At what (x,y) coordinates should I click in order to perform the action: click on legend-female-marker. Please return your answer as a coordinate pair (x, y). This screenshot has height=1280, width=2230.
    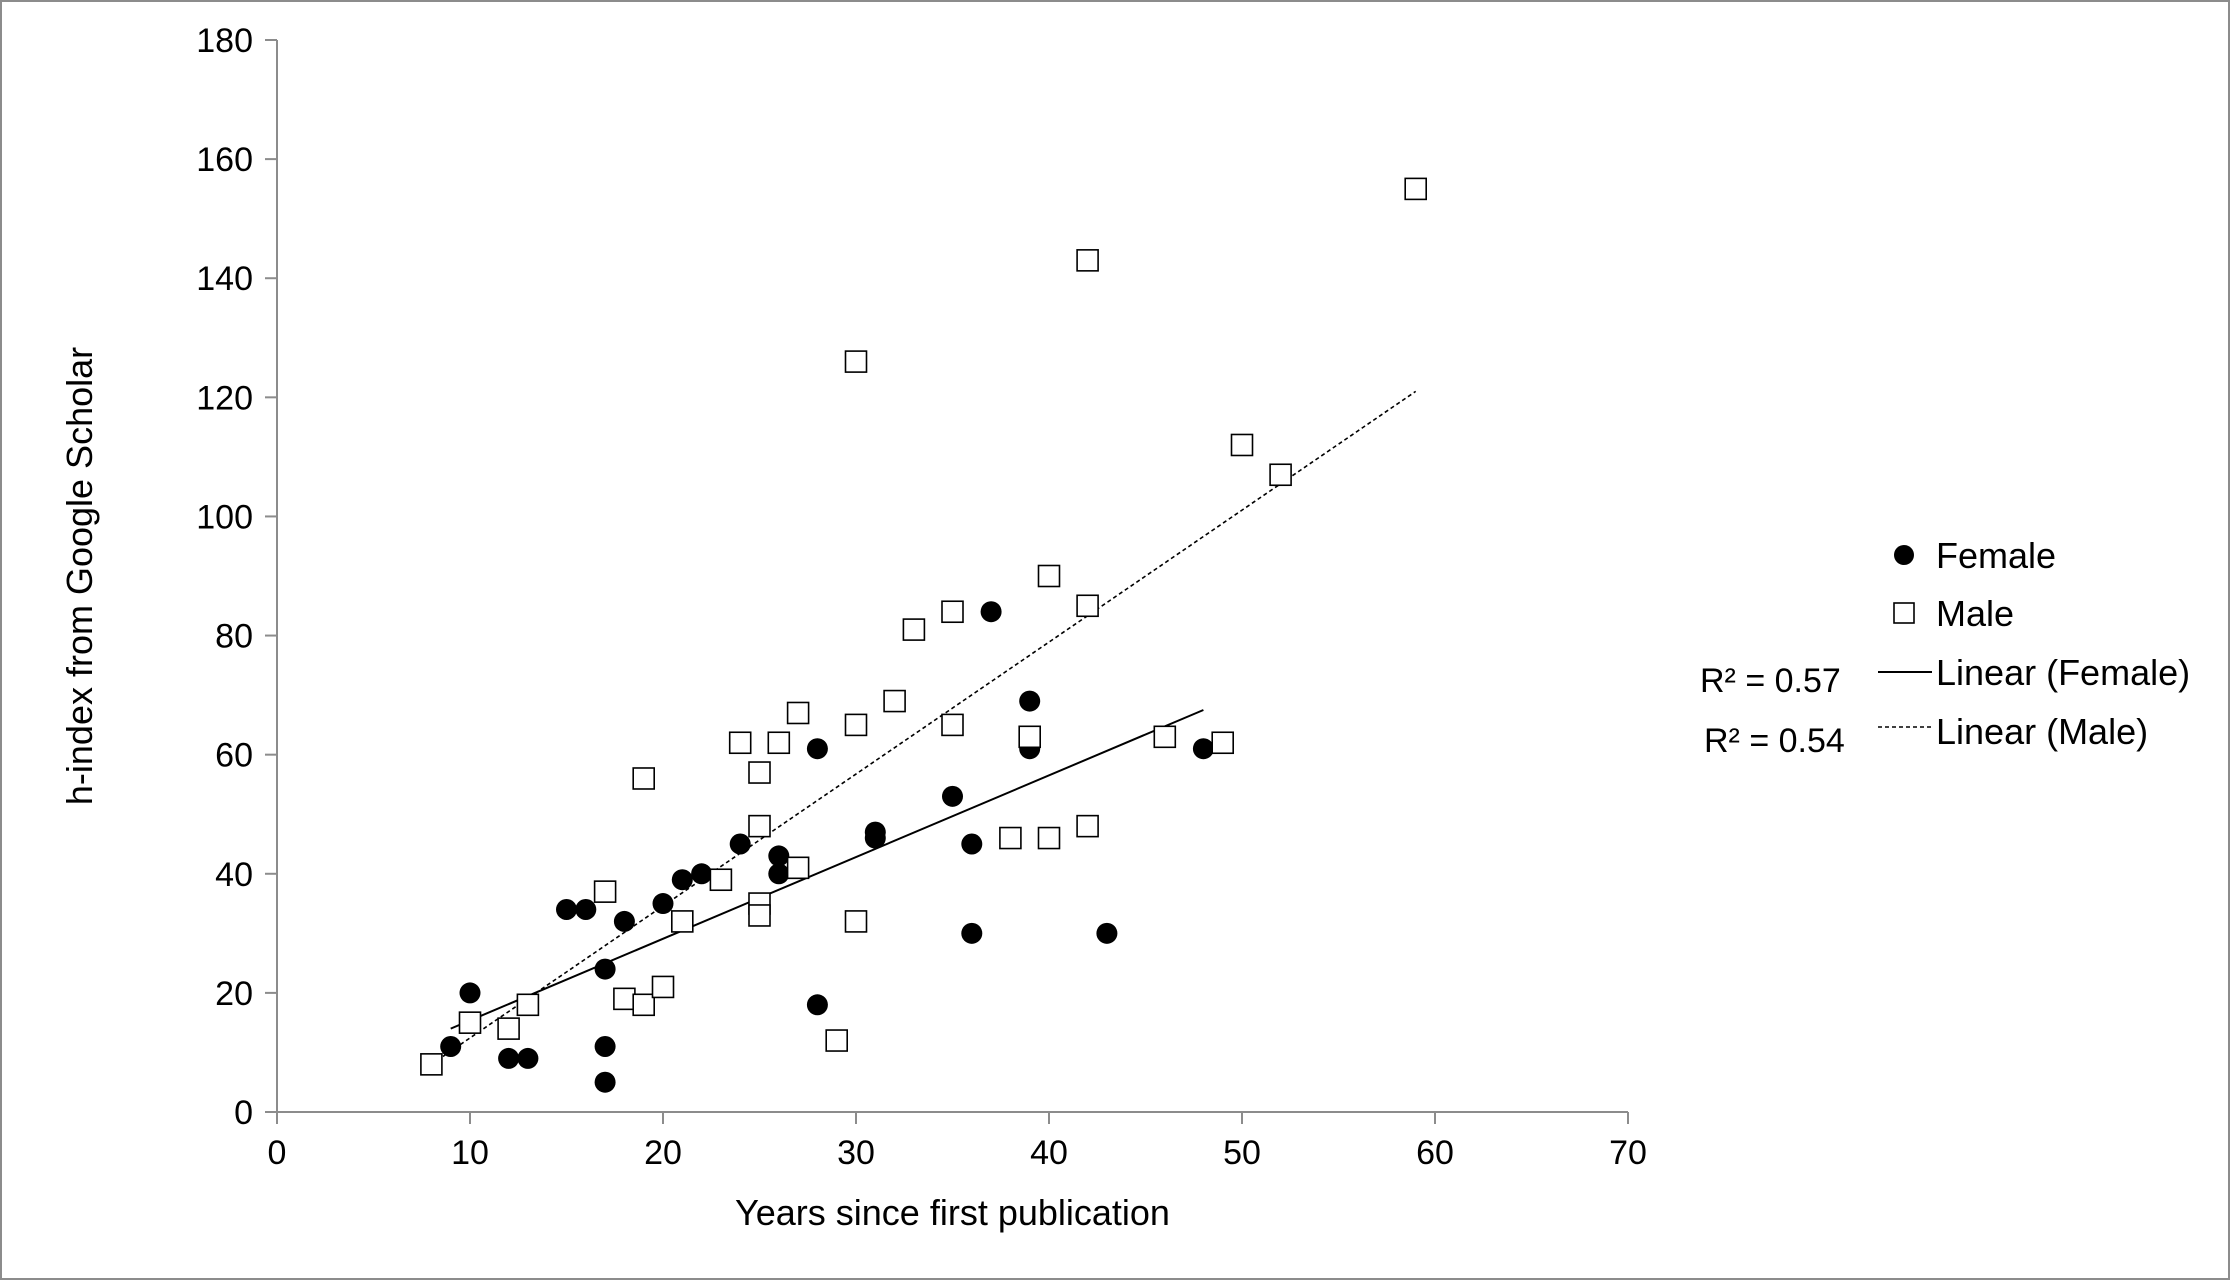
    Looking at the image, I should click on (1904, 555).